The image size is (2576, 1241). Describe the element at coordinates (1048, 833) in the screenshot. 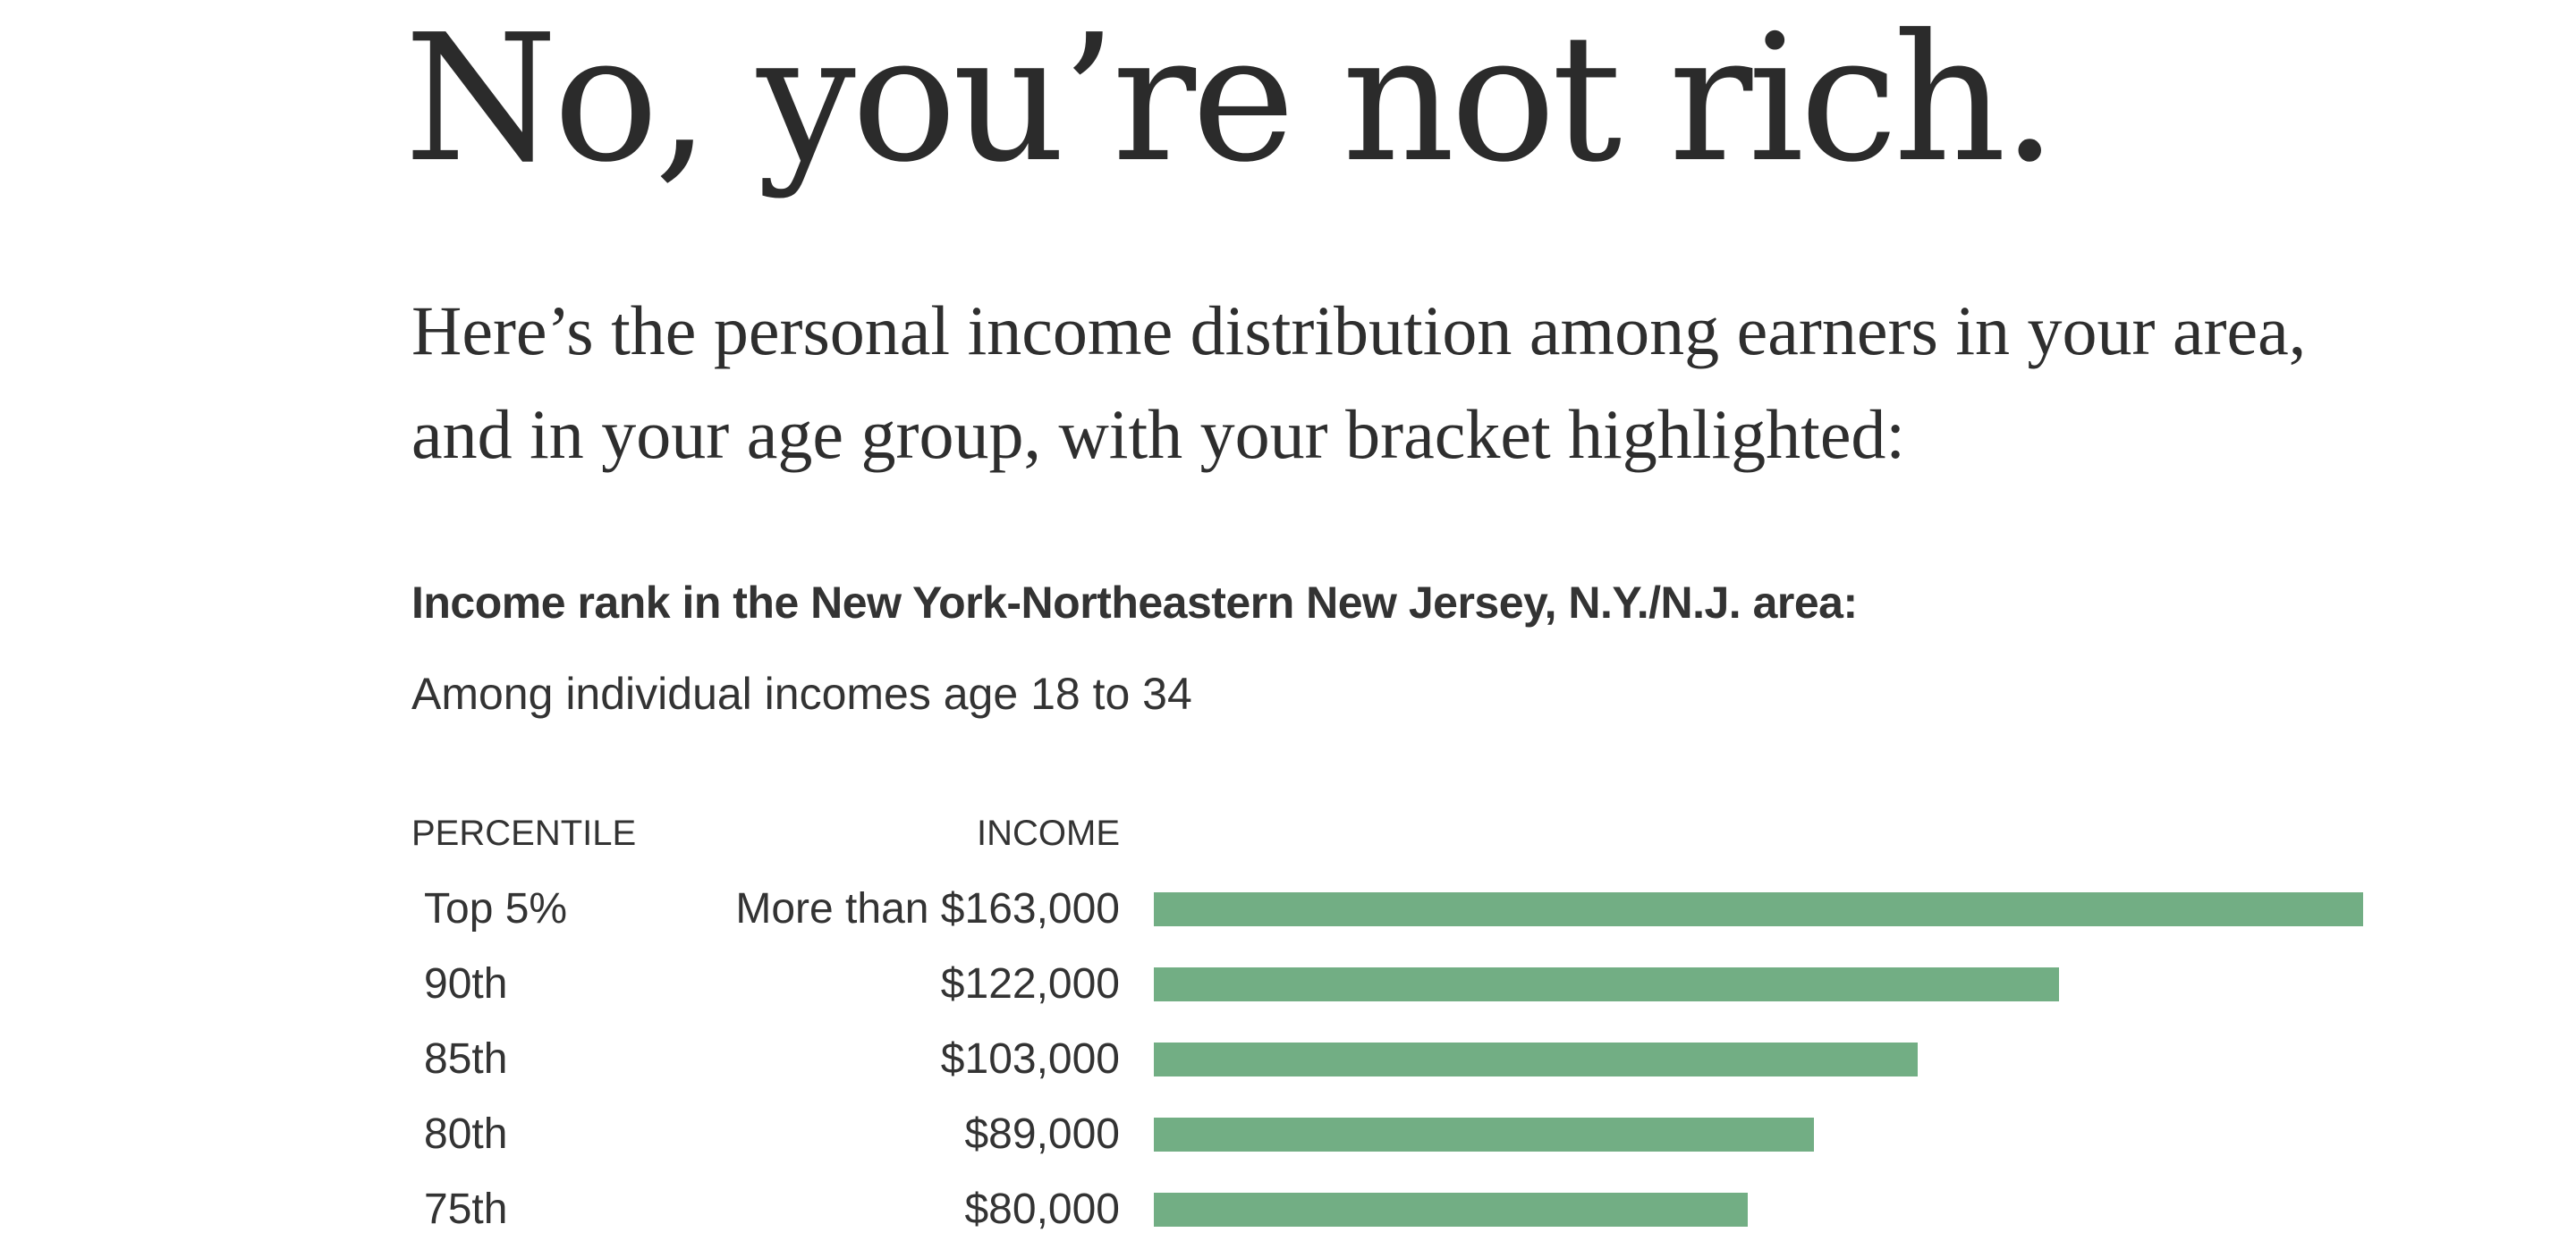

I see `income-column-header: INCOME` at that location.